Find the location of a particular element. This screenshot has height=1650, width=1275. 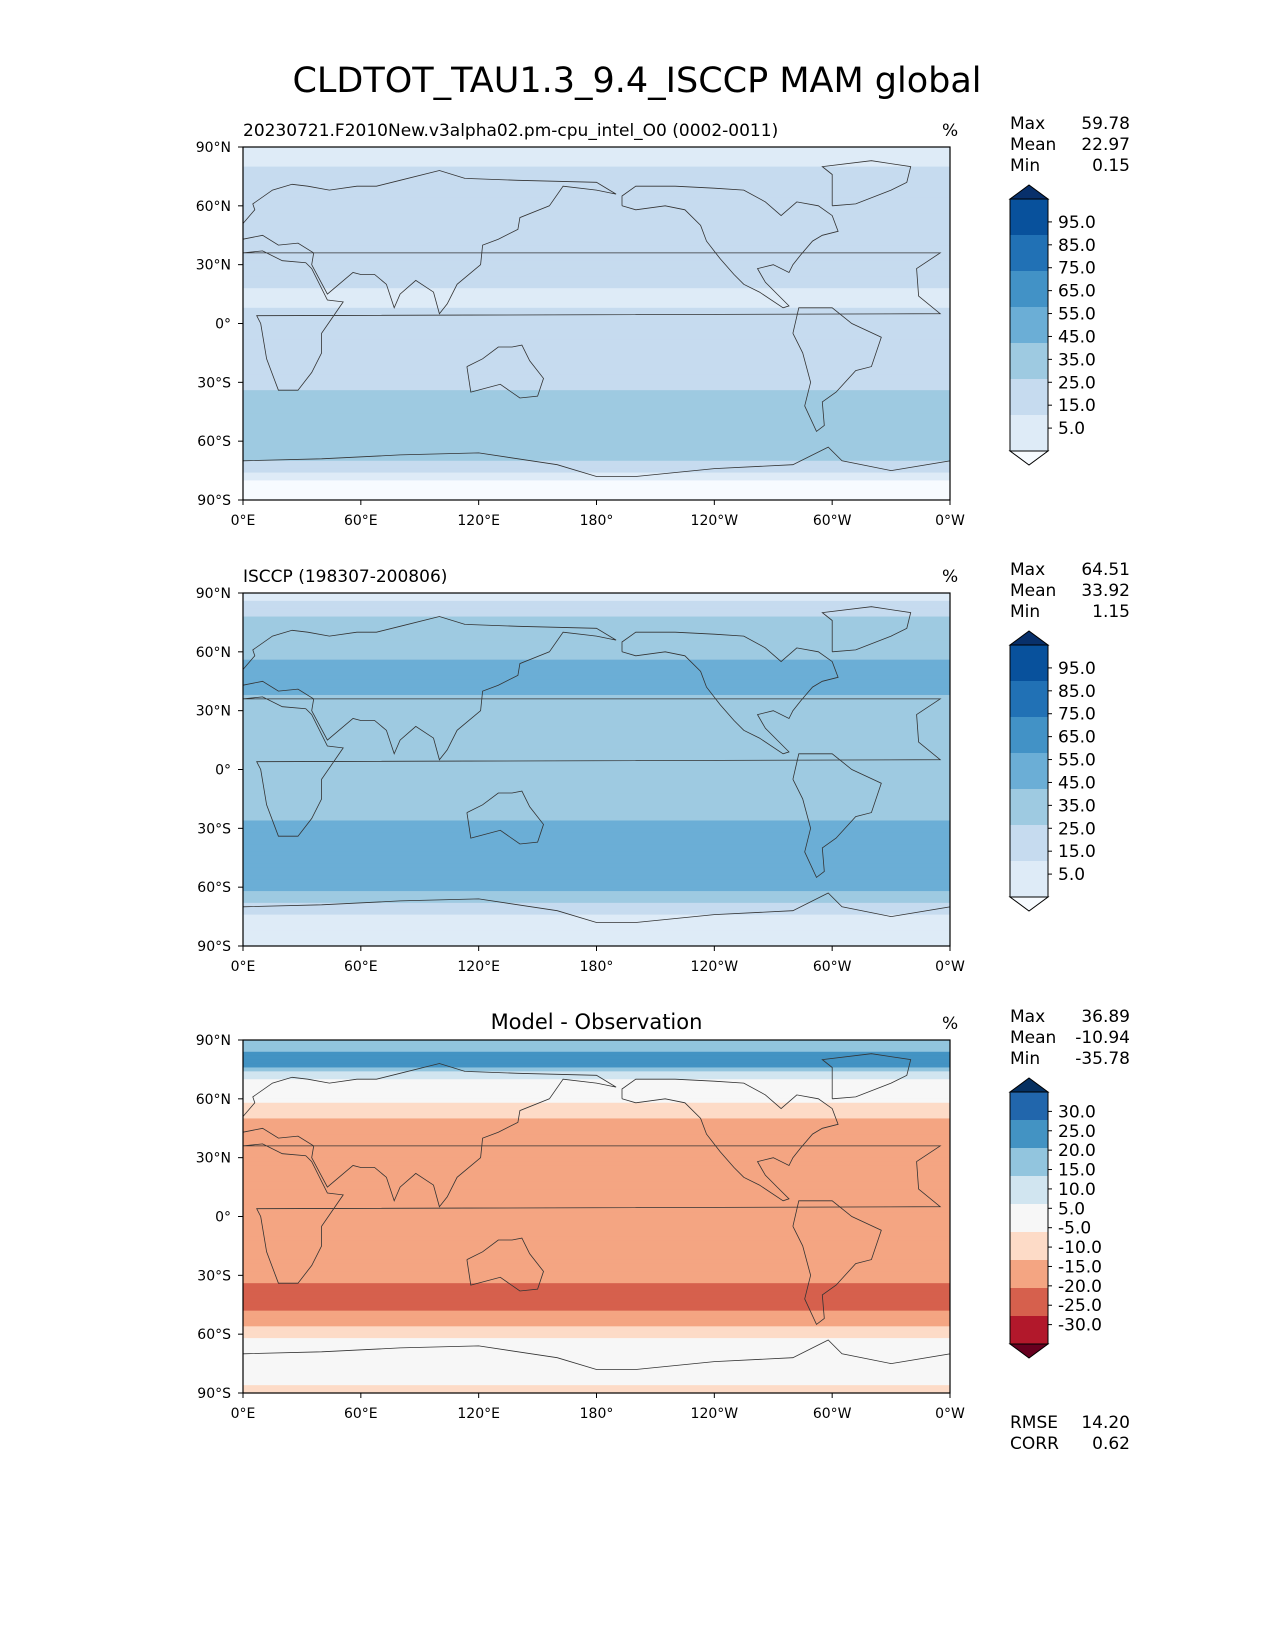

obs-colorbar: 95.0 85.0 75.0 65.0 55.045.0 35.0 25.0 15.0 5.0 is located at coordinates (1052, 771).